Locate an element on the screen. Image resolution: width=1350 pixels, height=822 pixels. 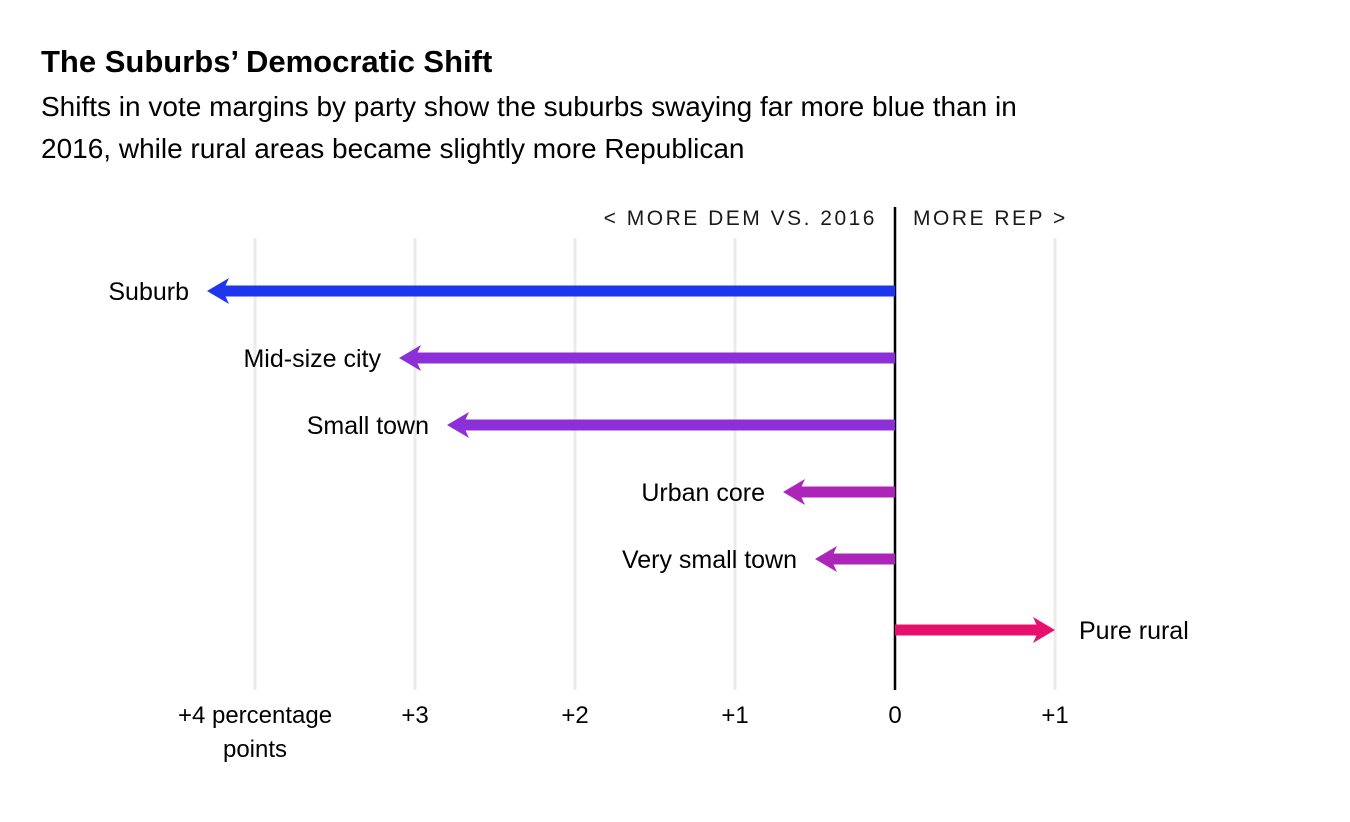
category-label-pure-rural: Pure rural is located at coordinates (1134, 631).